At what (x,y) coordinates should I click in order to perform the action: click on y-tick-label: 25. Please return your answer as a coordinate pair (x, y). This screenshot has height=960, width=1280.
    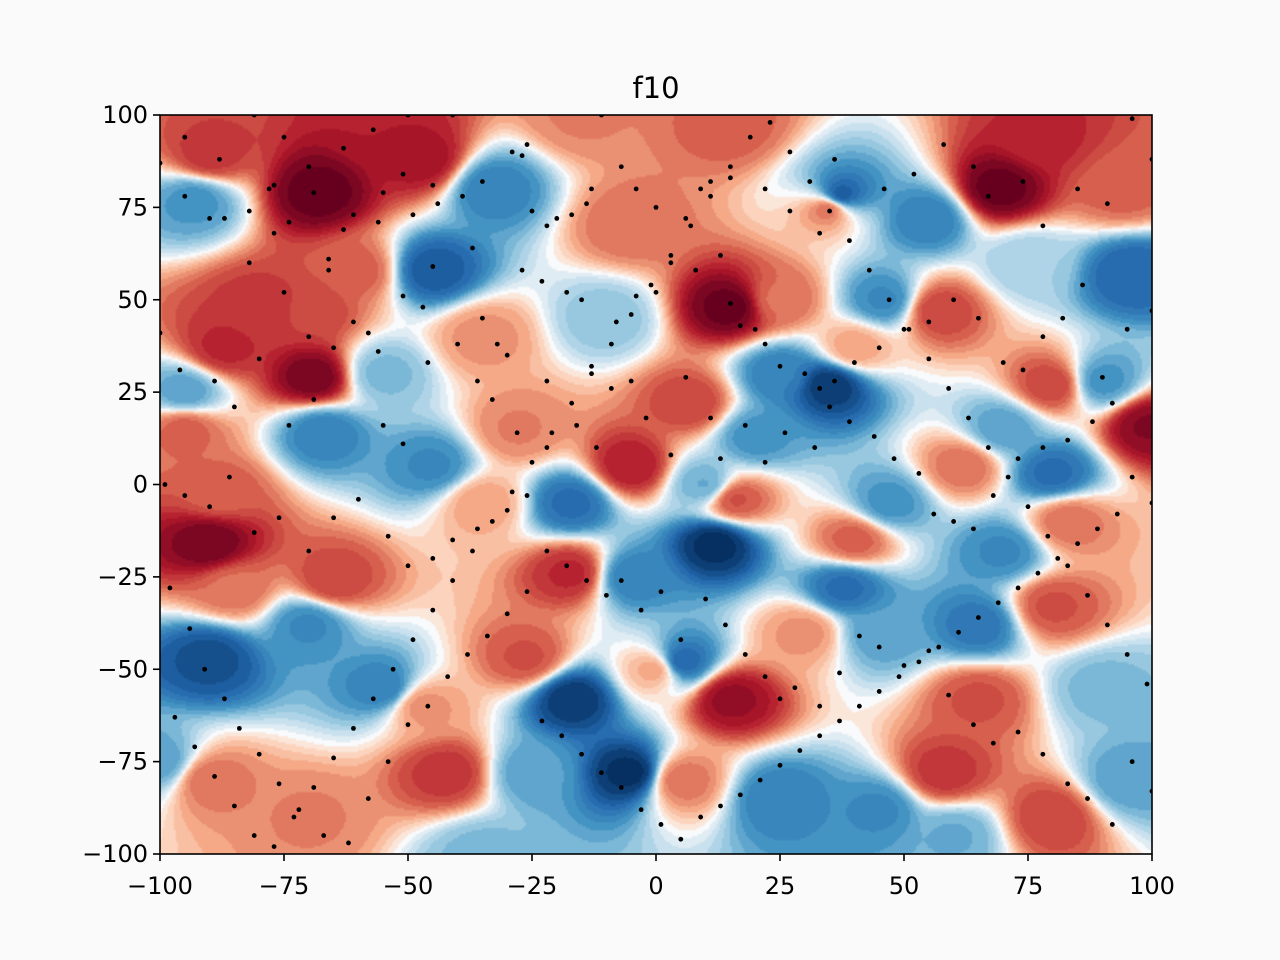
    Looking at the image, I should click on (132, 392).